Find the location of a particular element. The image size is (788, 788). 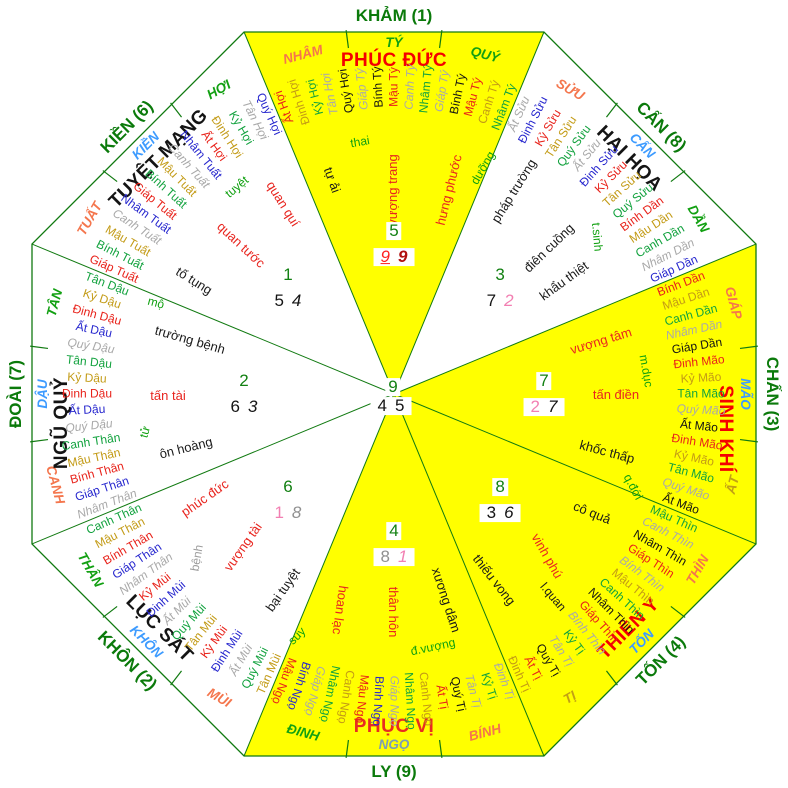

southeast-number-pair-0: 3 is located at coordinates (491, 513).